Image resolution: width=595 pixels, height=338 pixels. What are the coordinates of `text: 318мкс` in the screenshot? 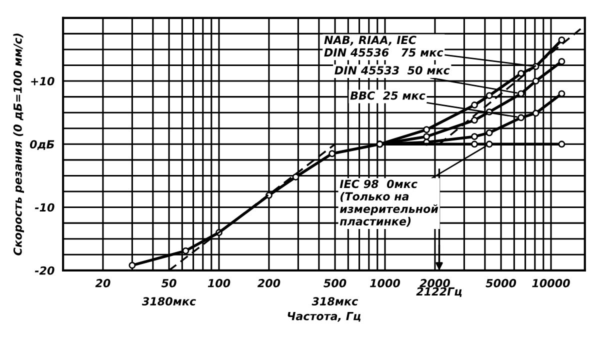 It's located at (335, 301).